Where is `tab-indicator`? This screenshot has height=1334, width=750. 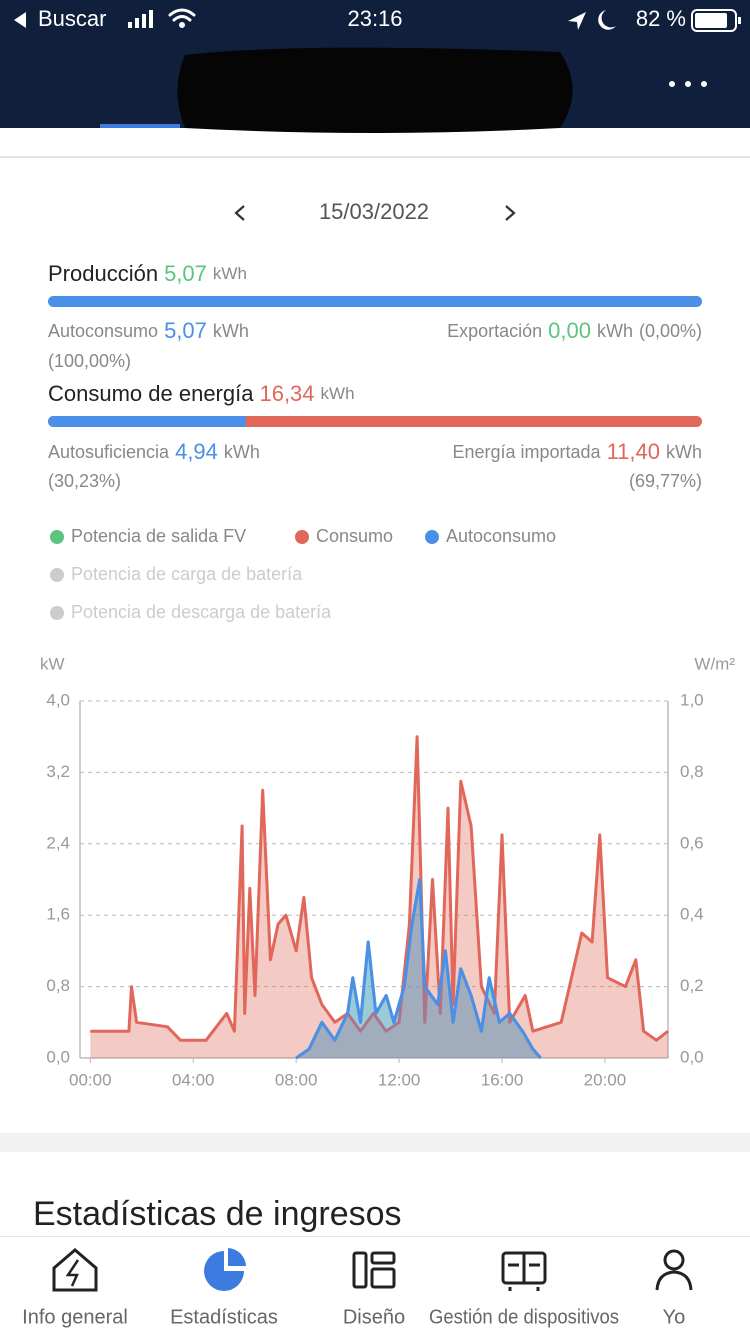
tab-indicator is located at coordinates (140, 126).